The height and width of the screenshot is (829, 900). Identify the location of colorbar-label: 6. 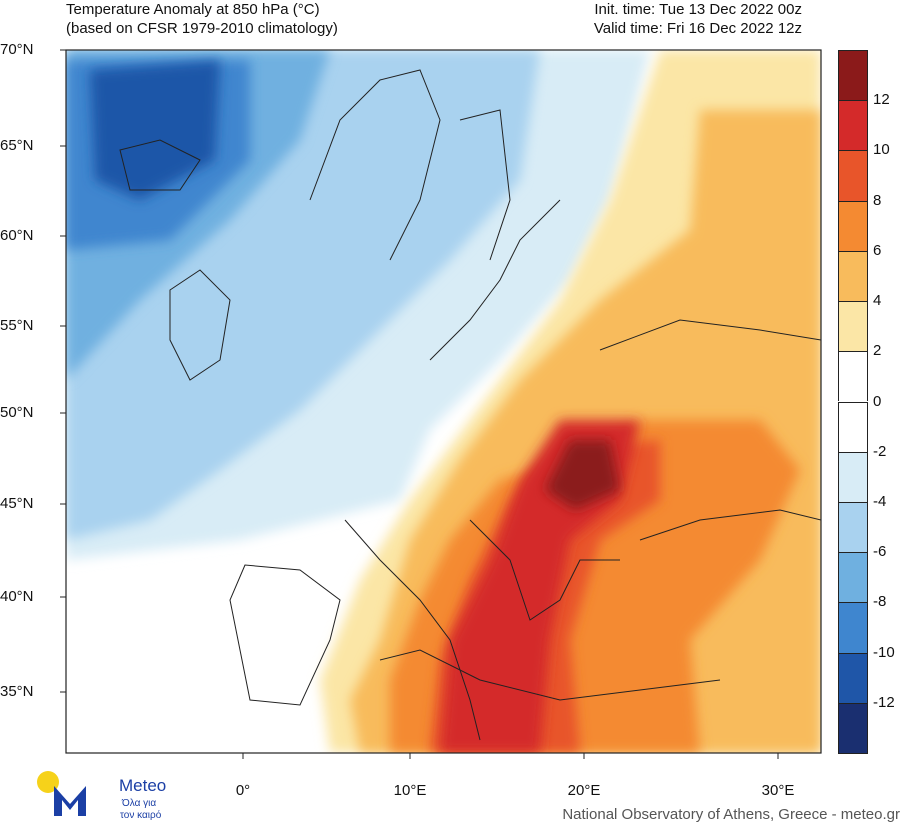
(877, 250).